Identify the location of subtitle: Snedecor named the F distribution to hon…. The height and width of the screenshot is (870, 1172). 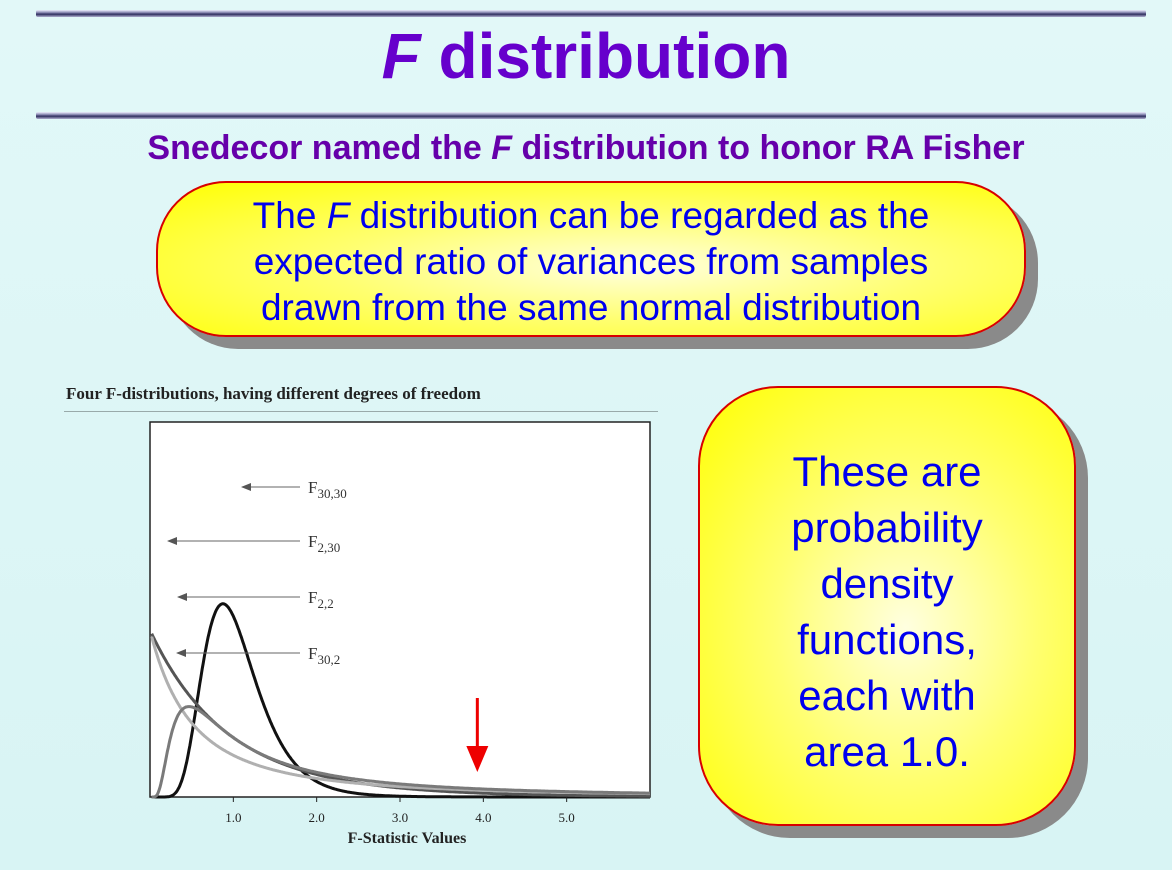
(586, 148).